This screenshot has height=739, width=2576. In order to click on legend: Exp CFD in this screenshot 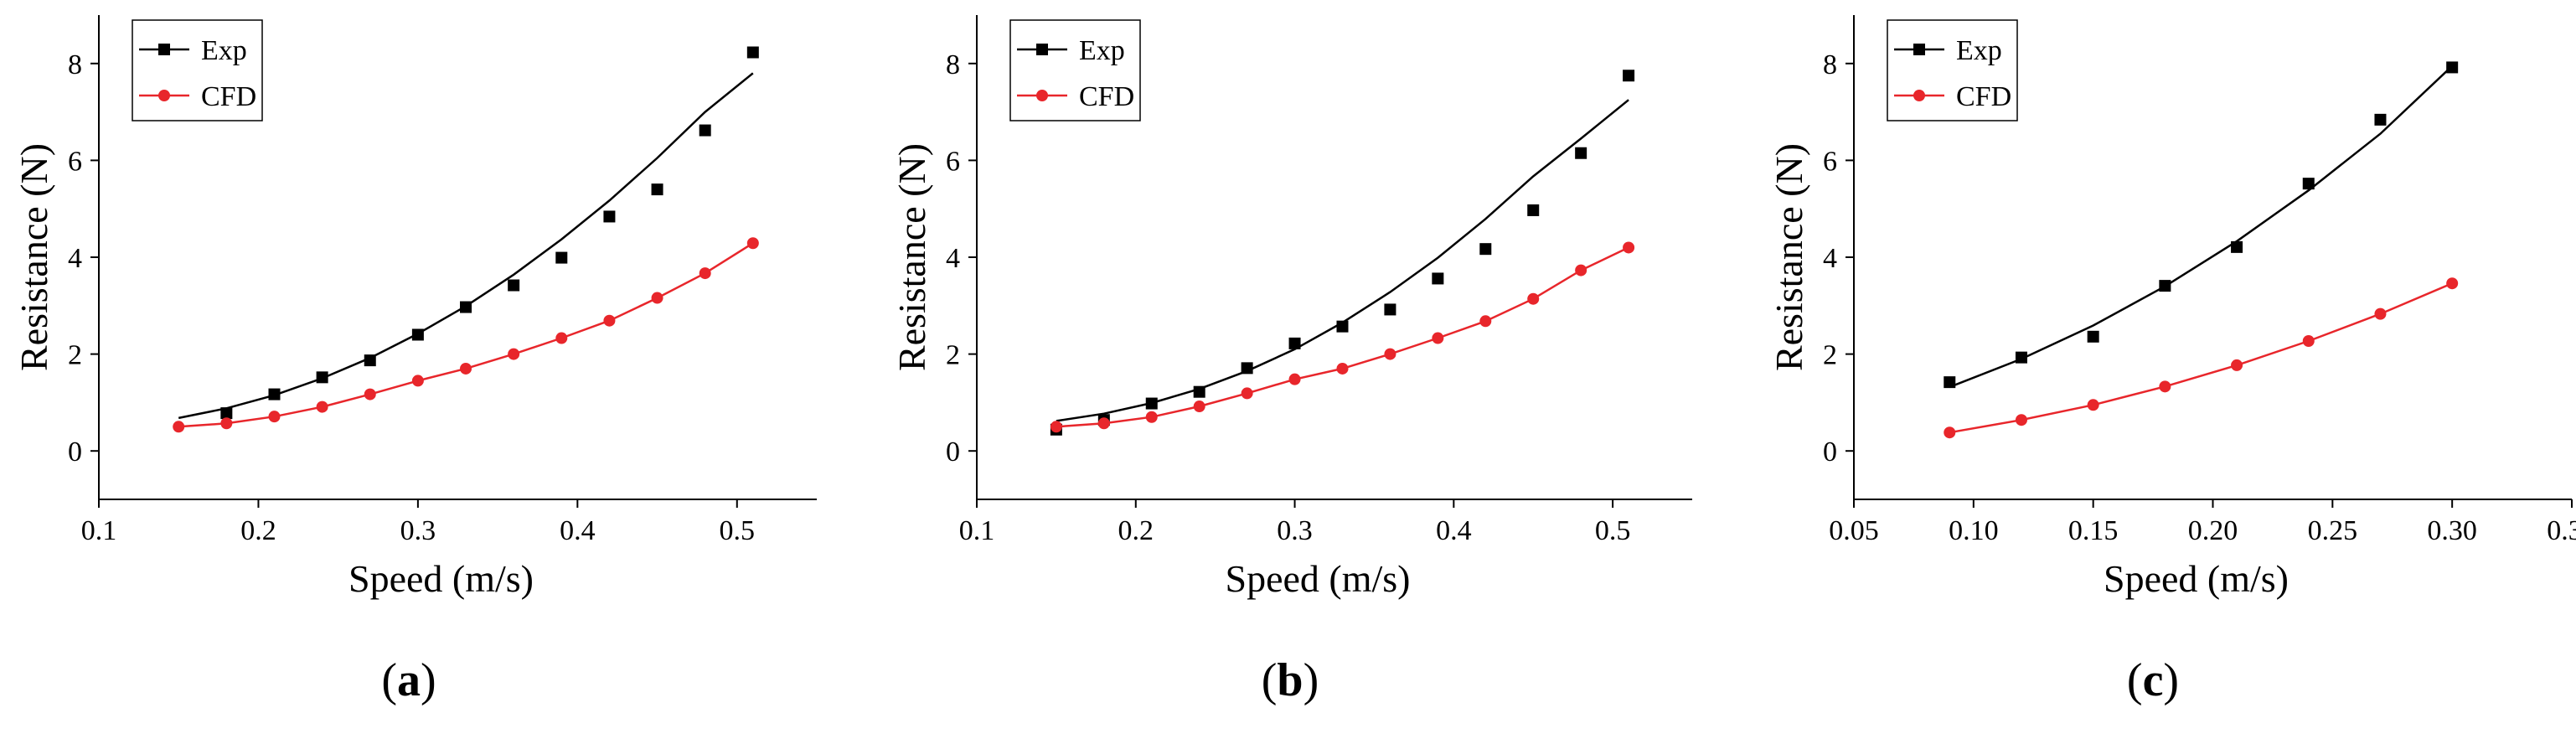, I will do `click(197, 70)`.